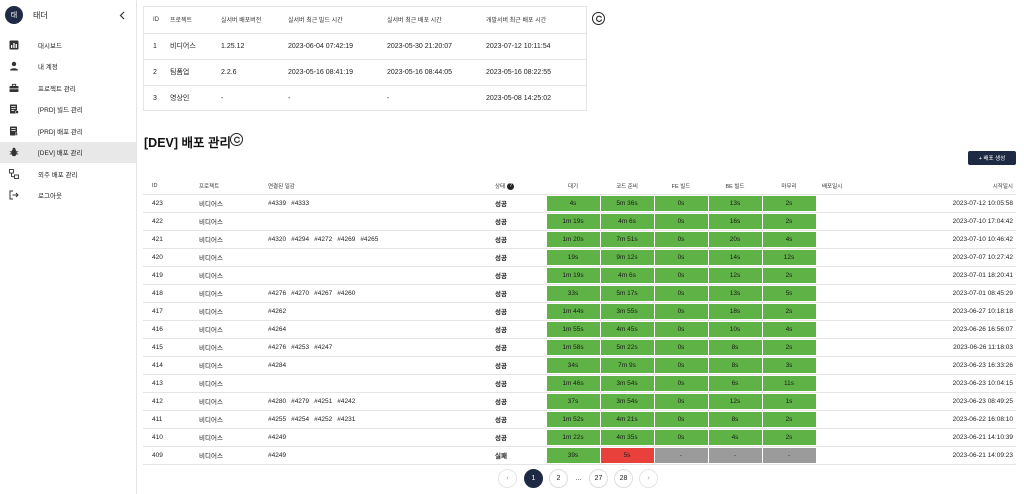 Image resolution: width=1024 pixels, height=494 pixels. Describe the element at coordinates (277, 365) in the screenshot. I see `feature-link: #4284` at that location.